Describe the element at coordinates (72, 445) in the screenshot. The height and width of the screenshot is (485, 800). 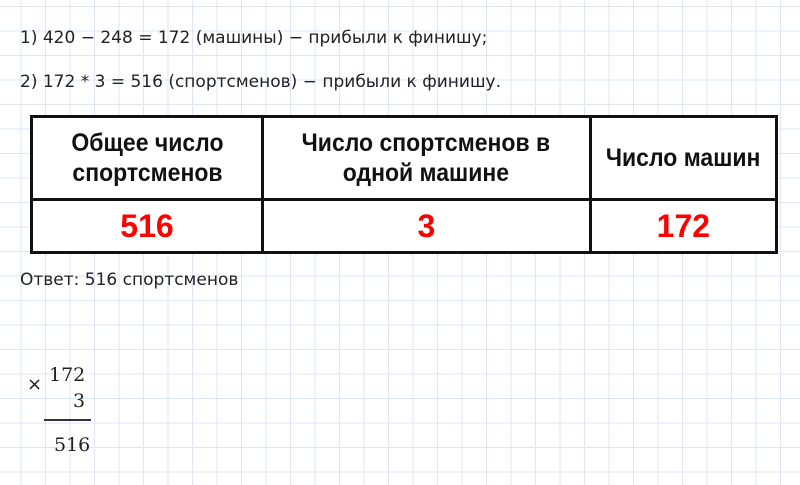
I see `product: 516` at that location.